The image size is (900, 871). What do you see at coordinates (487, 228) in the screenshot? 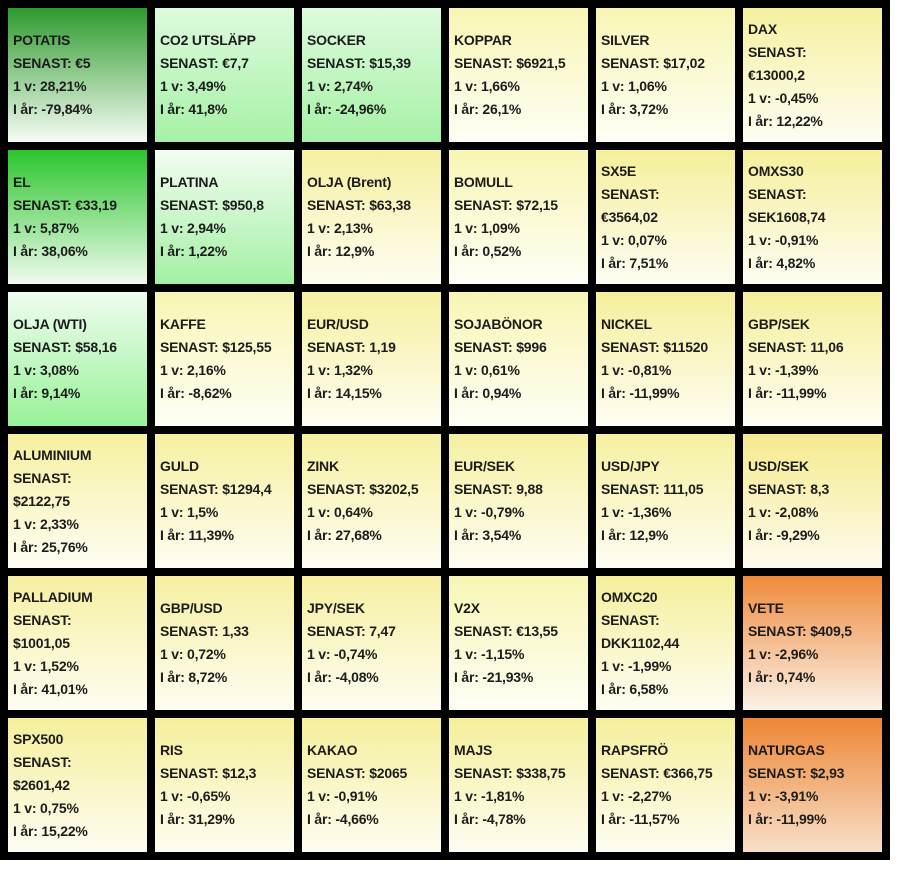
I see `week-change-line: 1 v: 1,09%` at bounding box center [487, 228].